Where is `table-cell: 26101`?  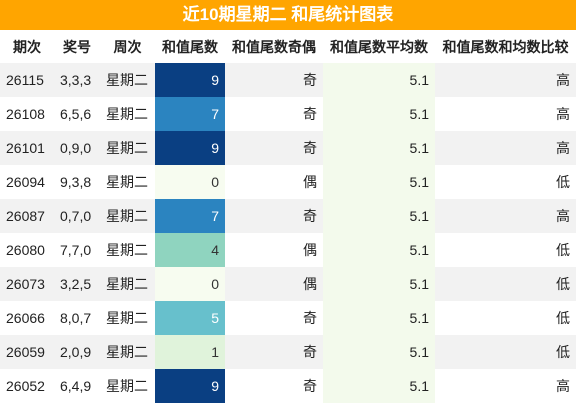
table-cell: 26101 is located at coordinates (25, 148).